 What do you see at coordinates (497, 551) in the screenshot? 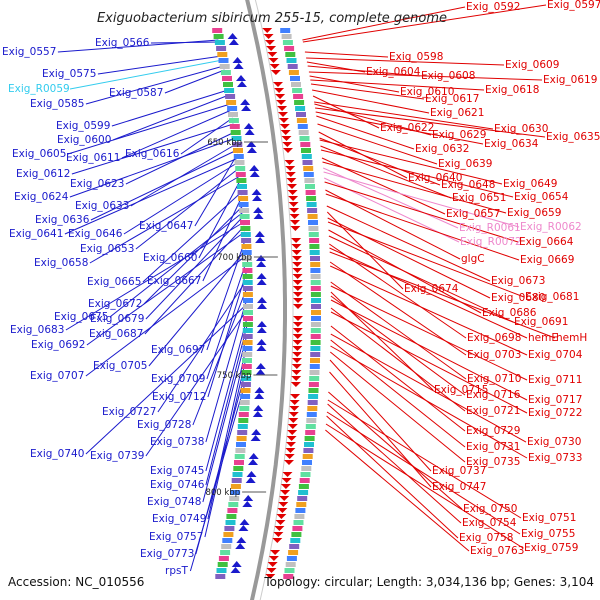
I see `gene-label-right: Exig_0763` at bounding box center [497, 551].